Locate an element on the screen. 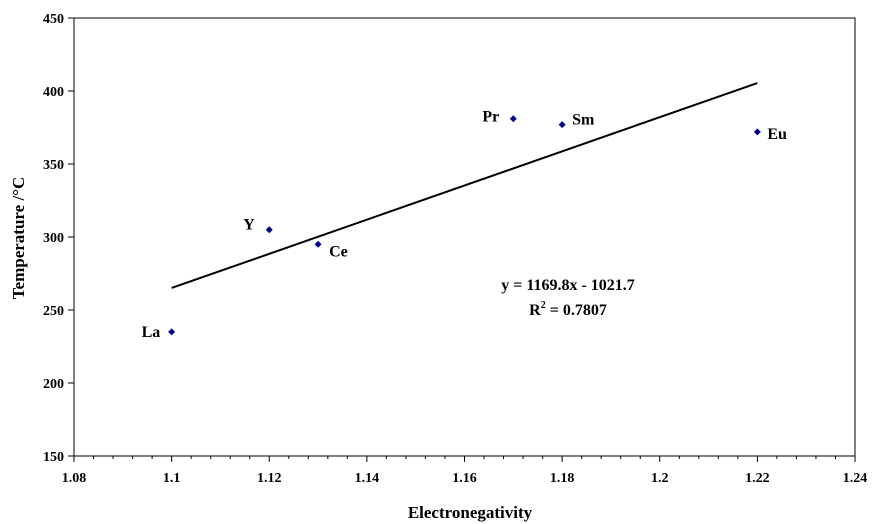 Image resolution: width=876 pixels, height=524 pixels. data-point-pr is located at coordinates (513, 119).